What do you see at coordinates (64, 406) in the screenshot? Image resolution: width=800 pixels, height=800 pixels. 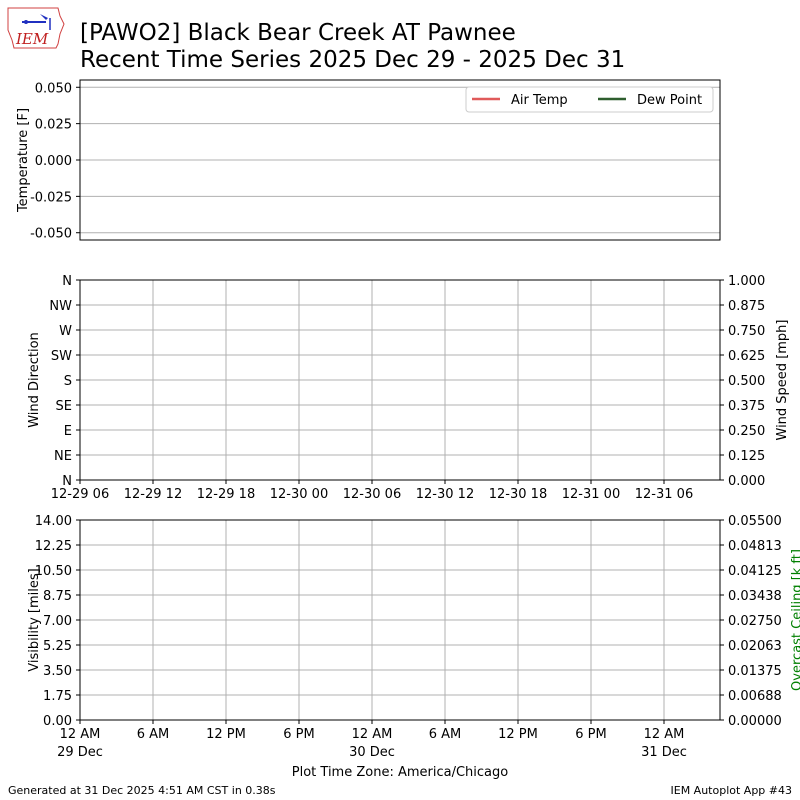 I see `y-tick-label: SE` at bounding box center [64, 406].